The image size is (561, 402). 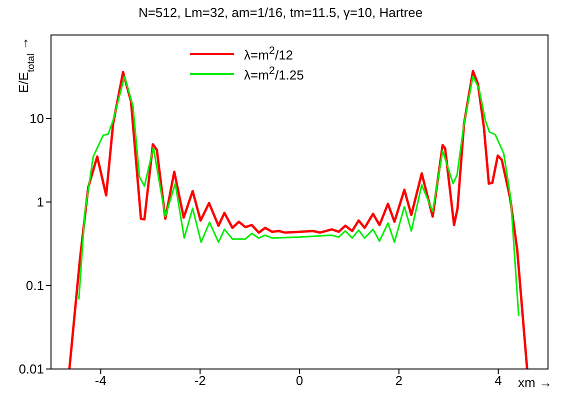 What do you see at coordinates (31, 369) in the screenshot?
I see `y-tick-label: 0.01` at bounding box center [31, 369].